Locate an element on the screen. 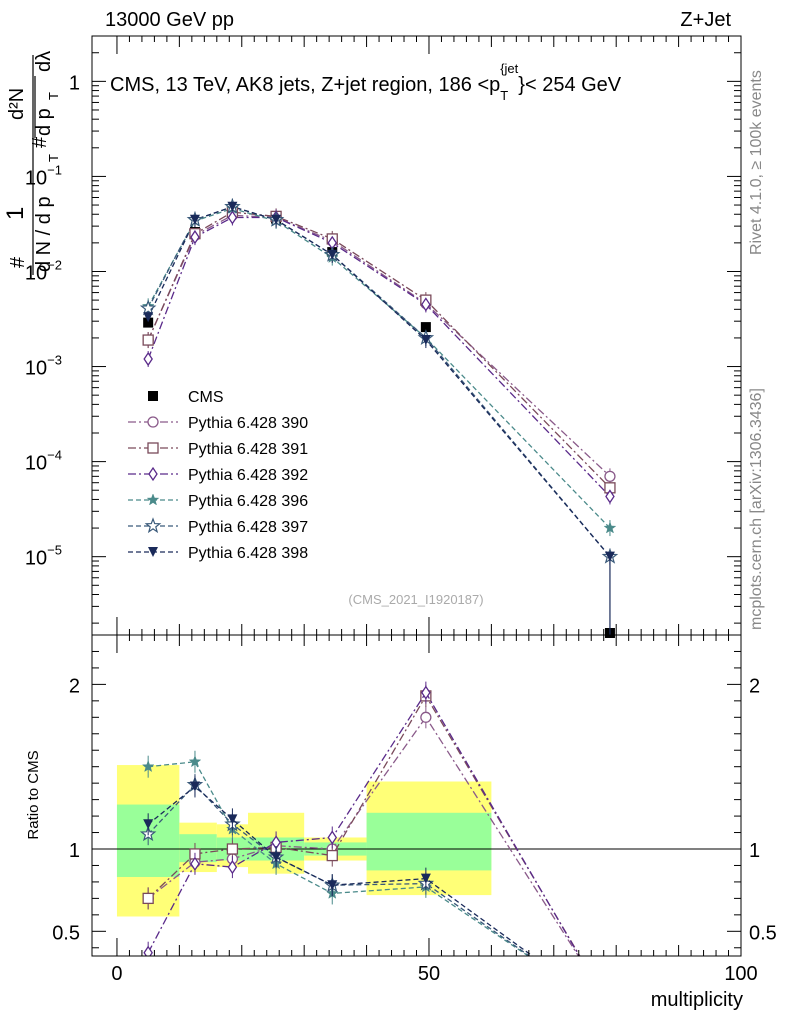  svg-text: d N / d p is located at coordinates (44, 234).